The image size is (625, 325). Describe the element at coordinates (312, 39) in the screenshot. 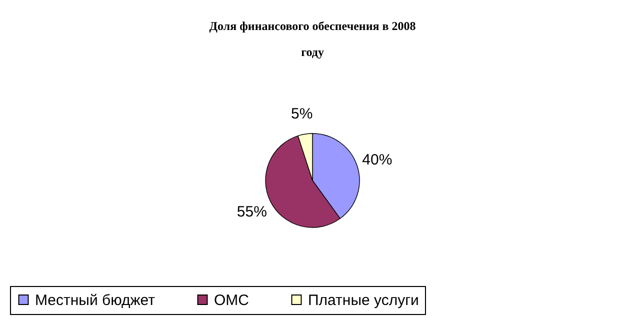

I see `chart-title: Доля финансового обеспечения в 2008 году` at that location.